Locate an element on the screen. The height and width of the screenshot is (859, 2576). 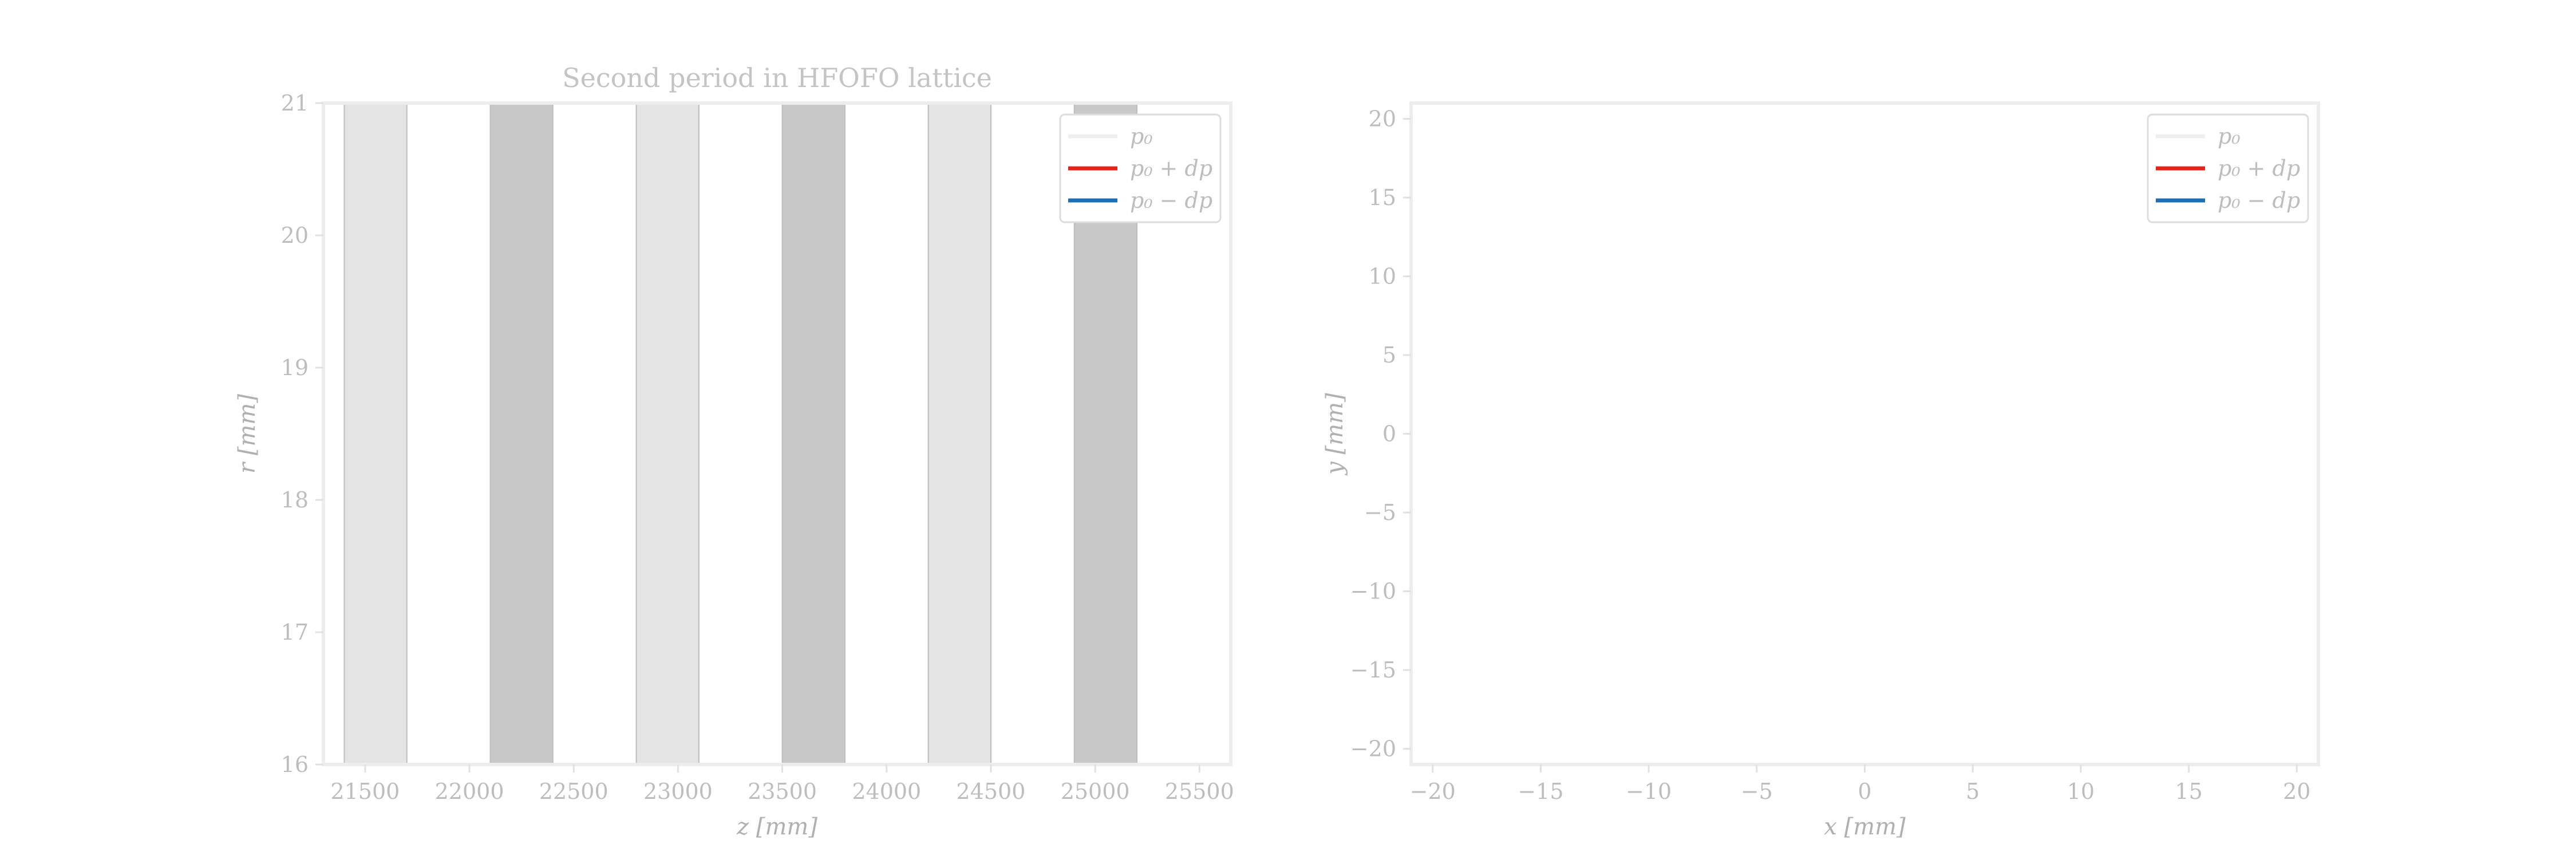
x-tick-label: −10 is located at coordinates (1649, 791).